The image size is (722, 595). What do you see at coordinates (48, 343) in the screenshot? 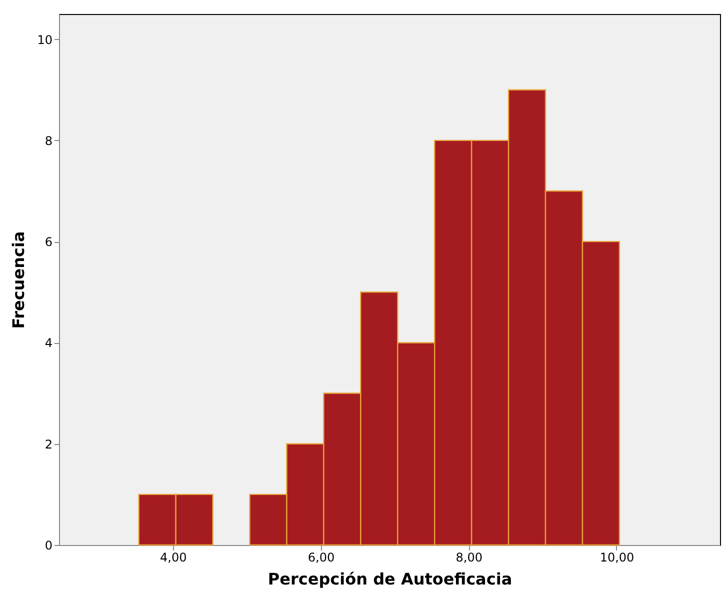
I see `y-tick-label: 4` at bounding box center [48, 343].